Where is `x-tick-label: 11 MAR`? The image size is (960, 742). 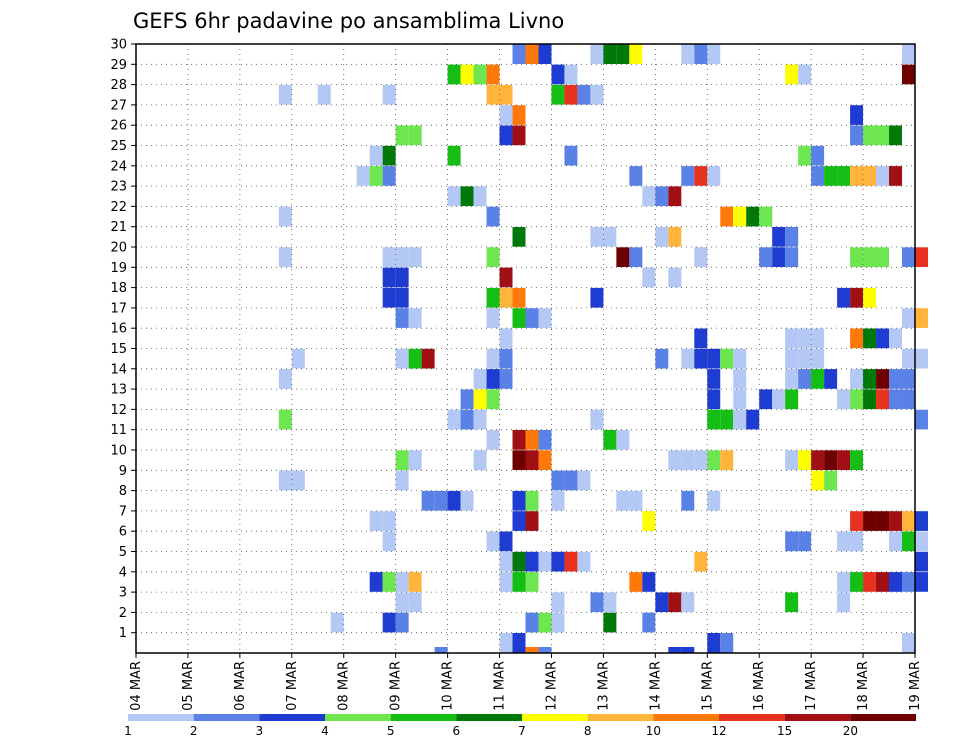 x-tick-label: 11 MAR is located at coordinates (500, 686).